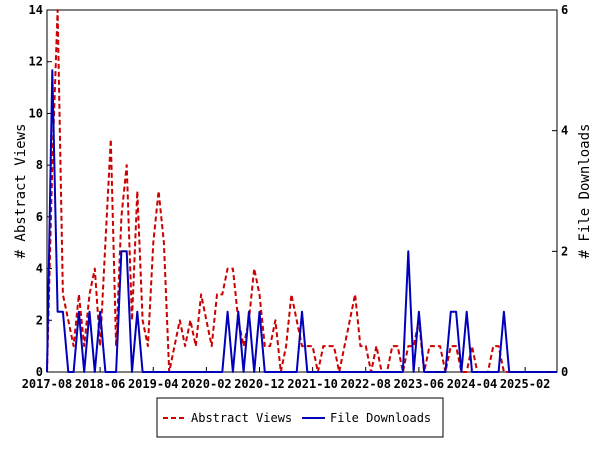  I want to click on x-tick-label: 2022-08, so click(365, 384).